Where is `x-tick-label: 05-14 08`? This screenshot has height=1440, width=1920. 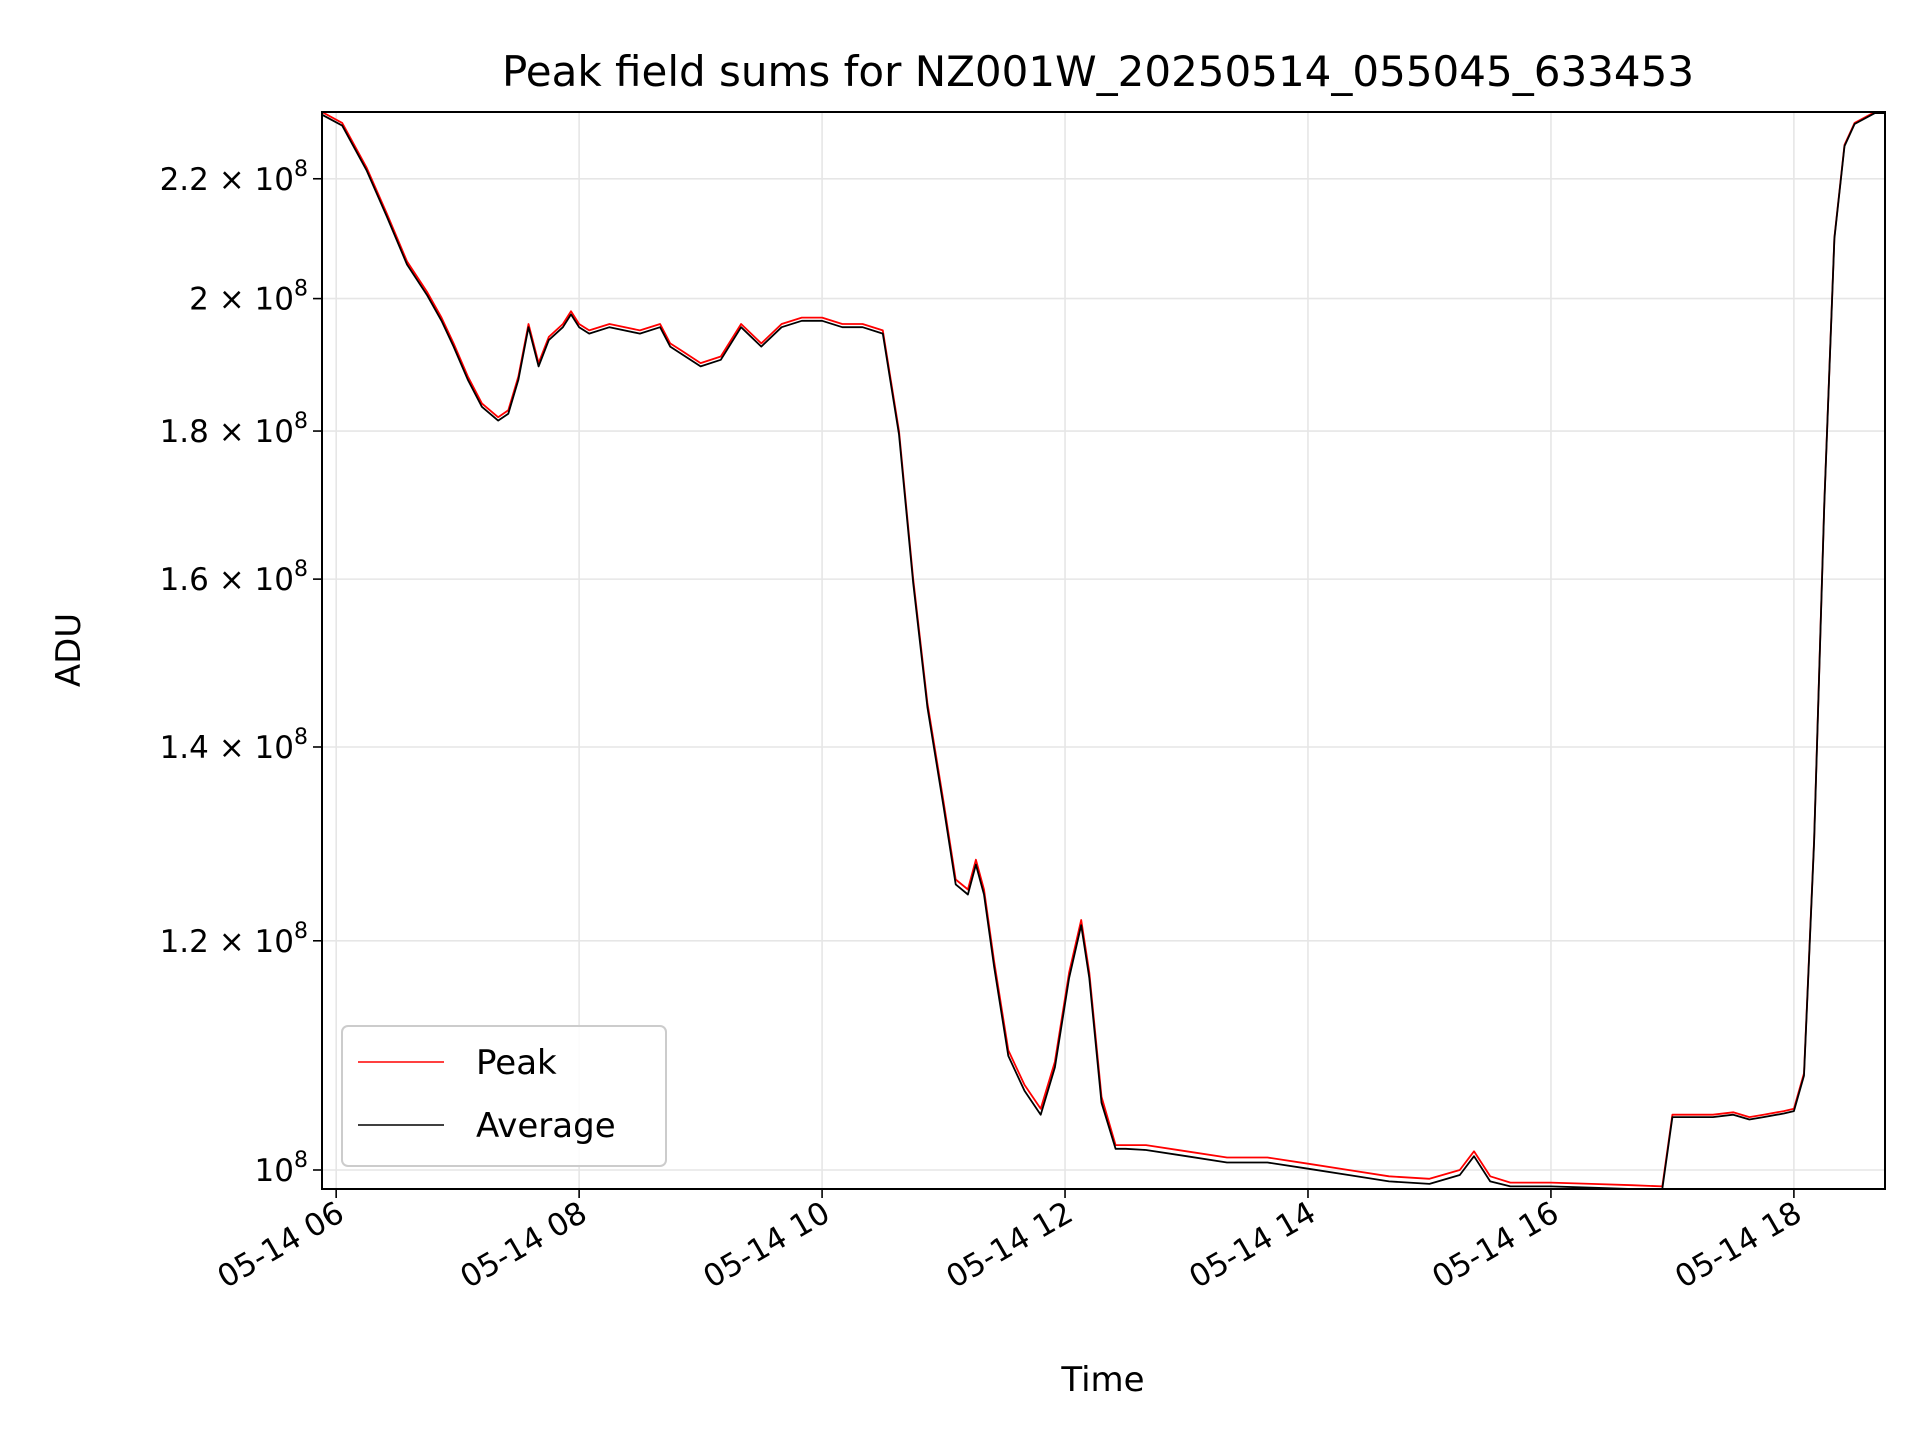
x-tick-label: 05-14 08 is located at coordinates (523, 1245).